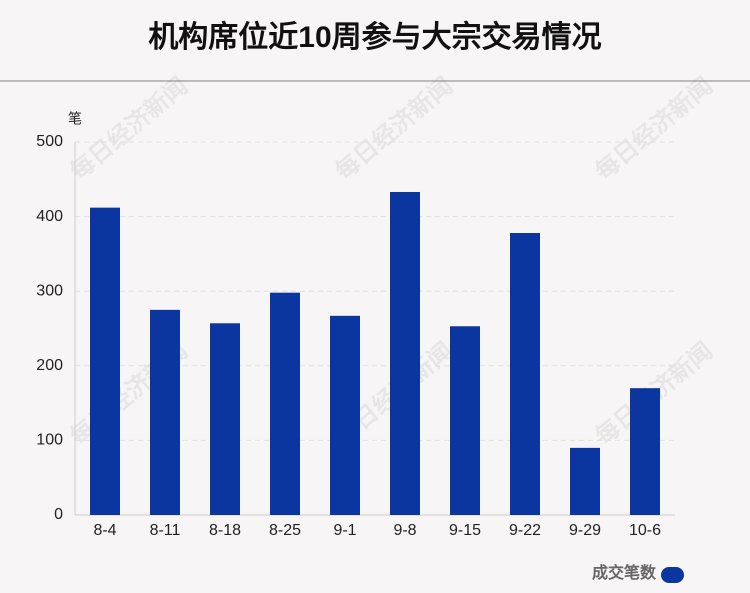 This screenshot has width=750, height=593. I want to click on x-tick-label: 9-22, so click(525, 530).